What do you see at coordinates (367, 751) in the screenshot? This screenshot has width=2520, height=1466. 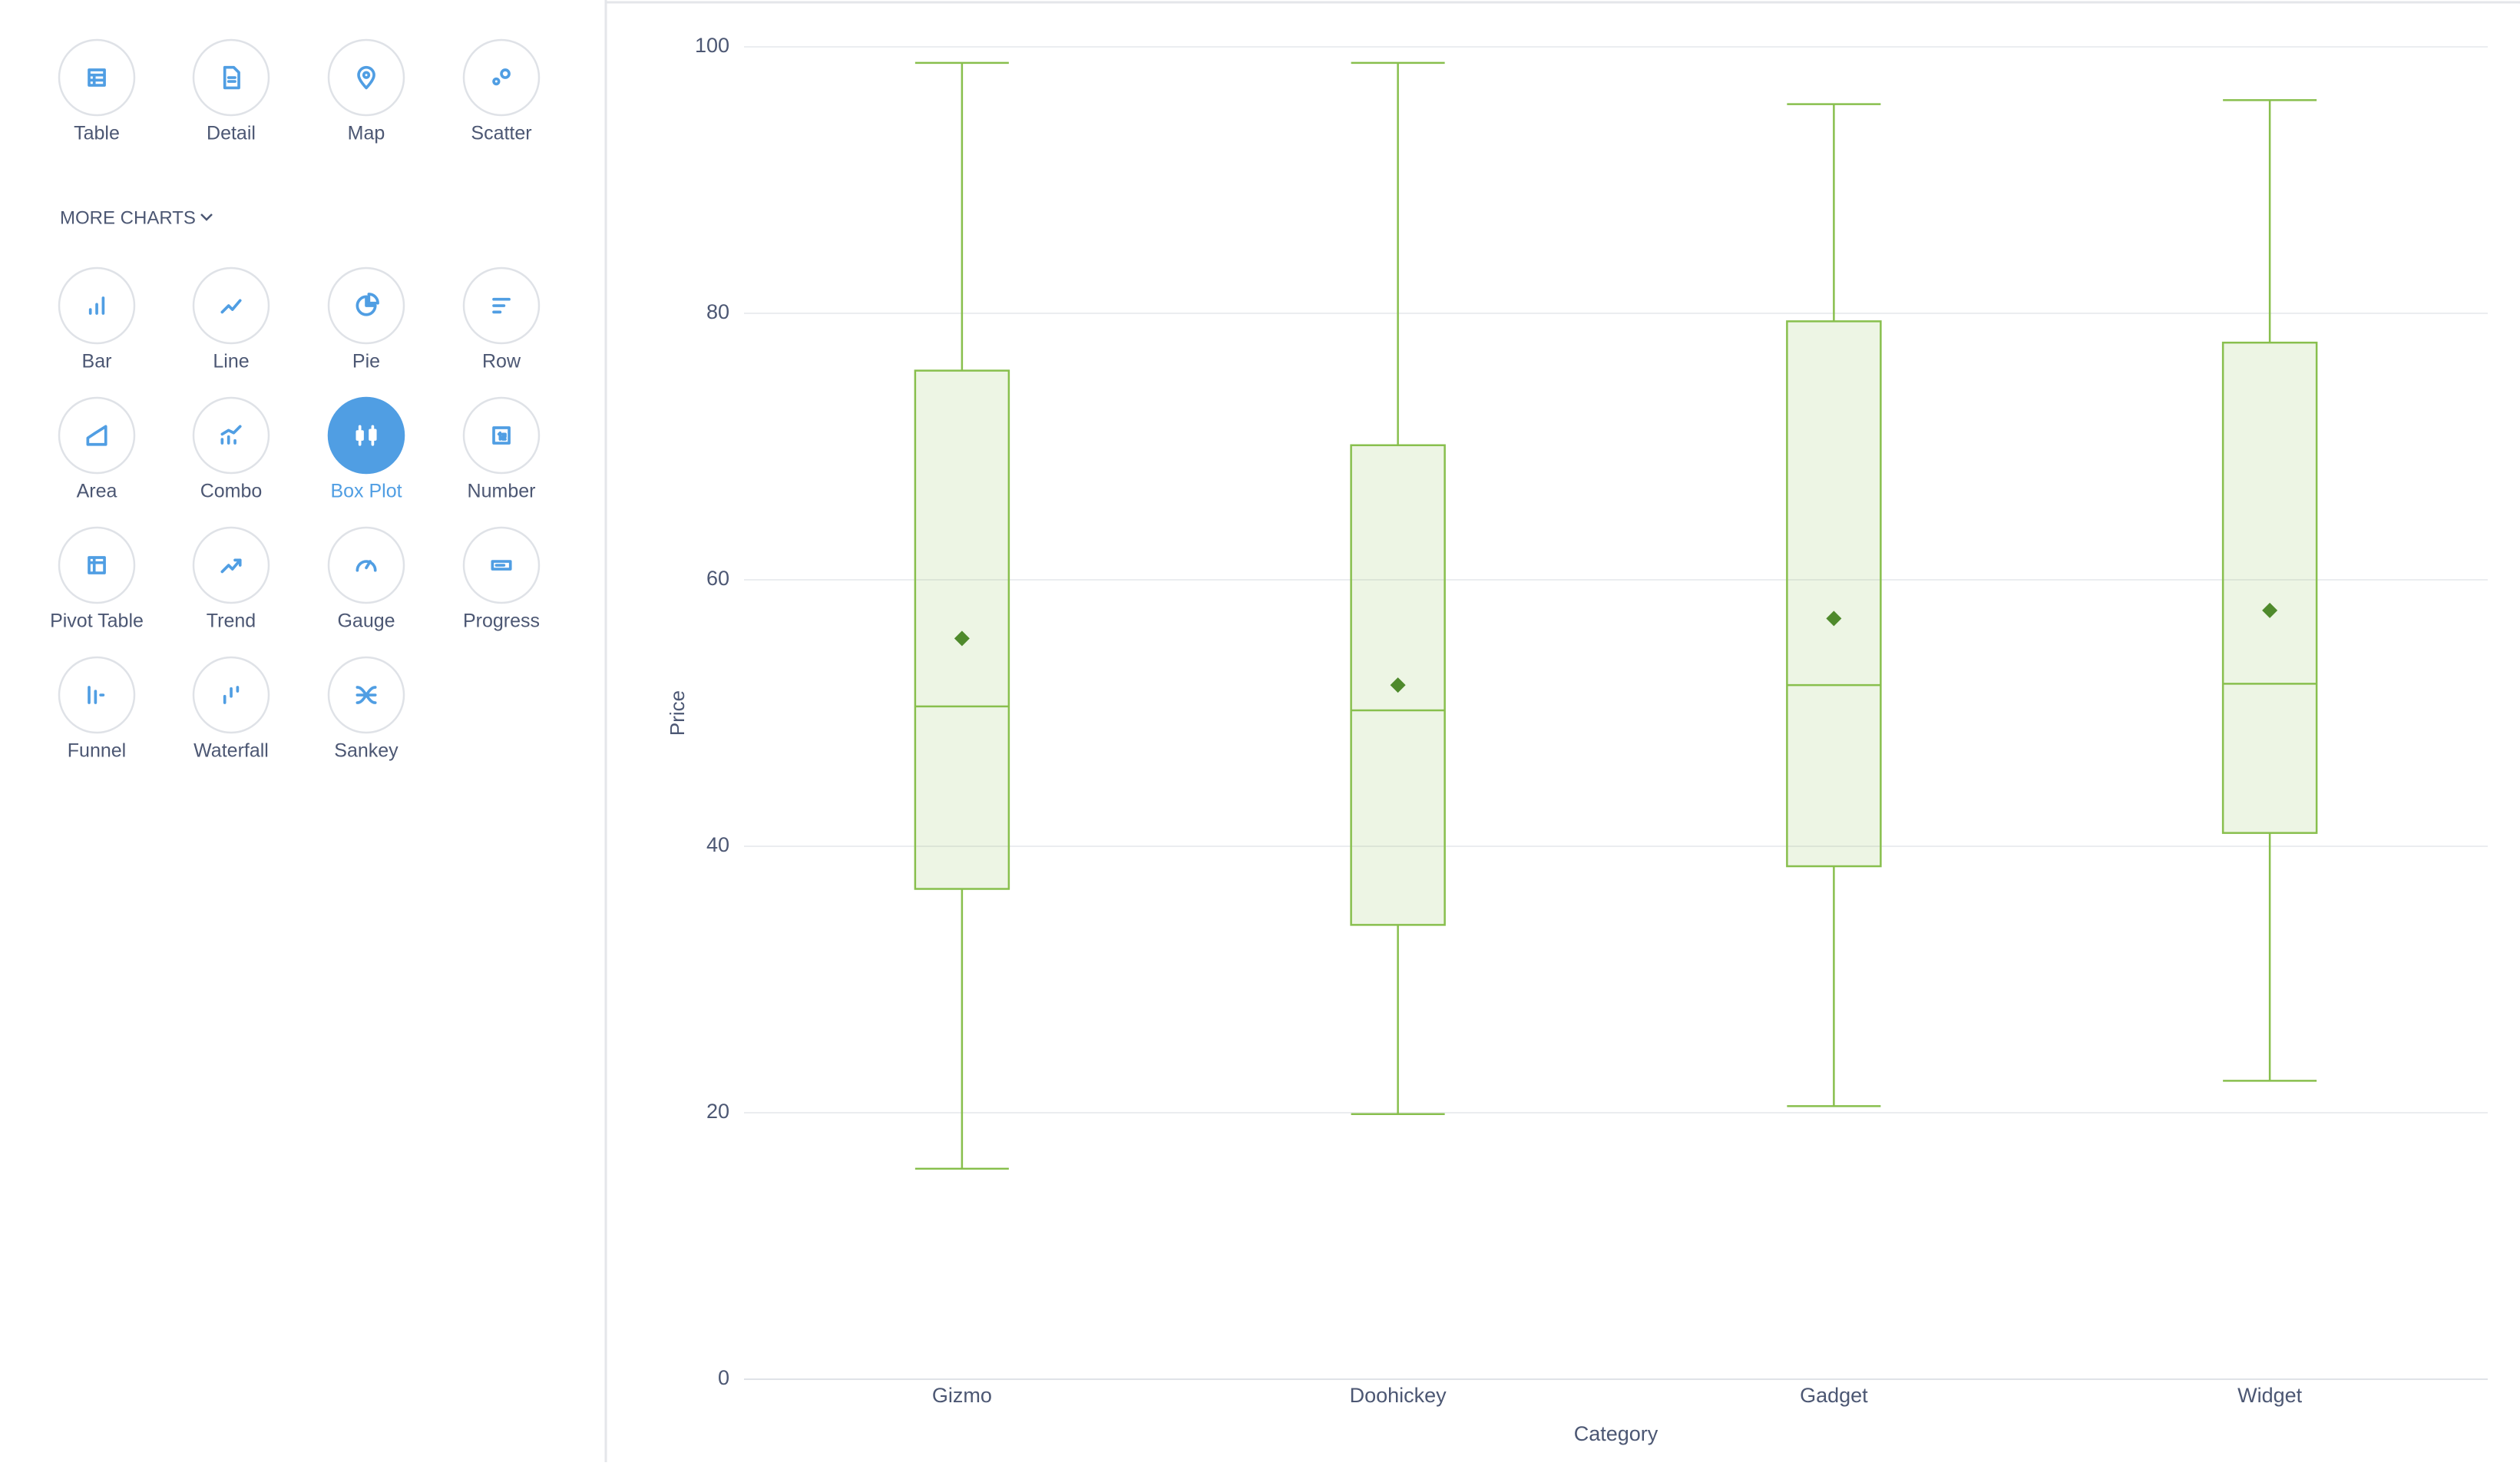 I see `chart-type-label: Sankey` at bounding box center [367, 751].